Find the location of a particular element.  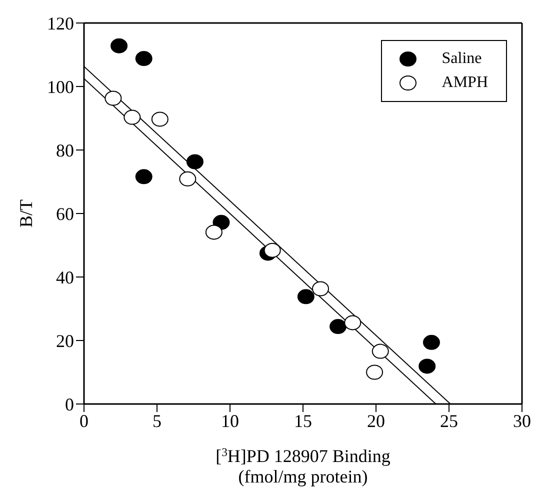

x-tick-label: 15 is located at coordinates (303, 420).